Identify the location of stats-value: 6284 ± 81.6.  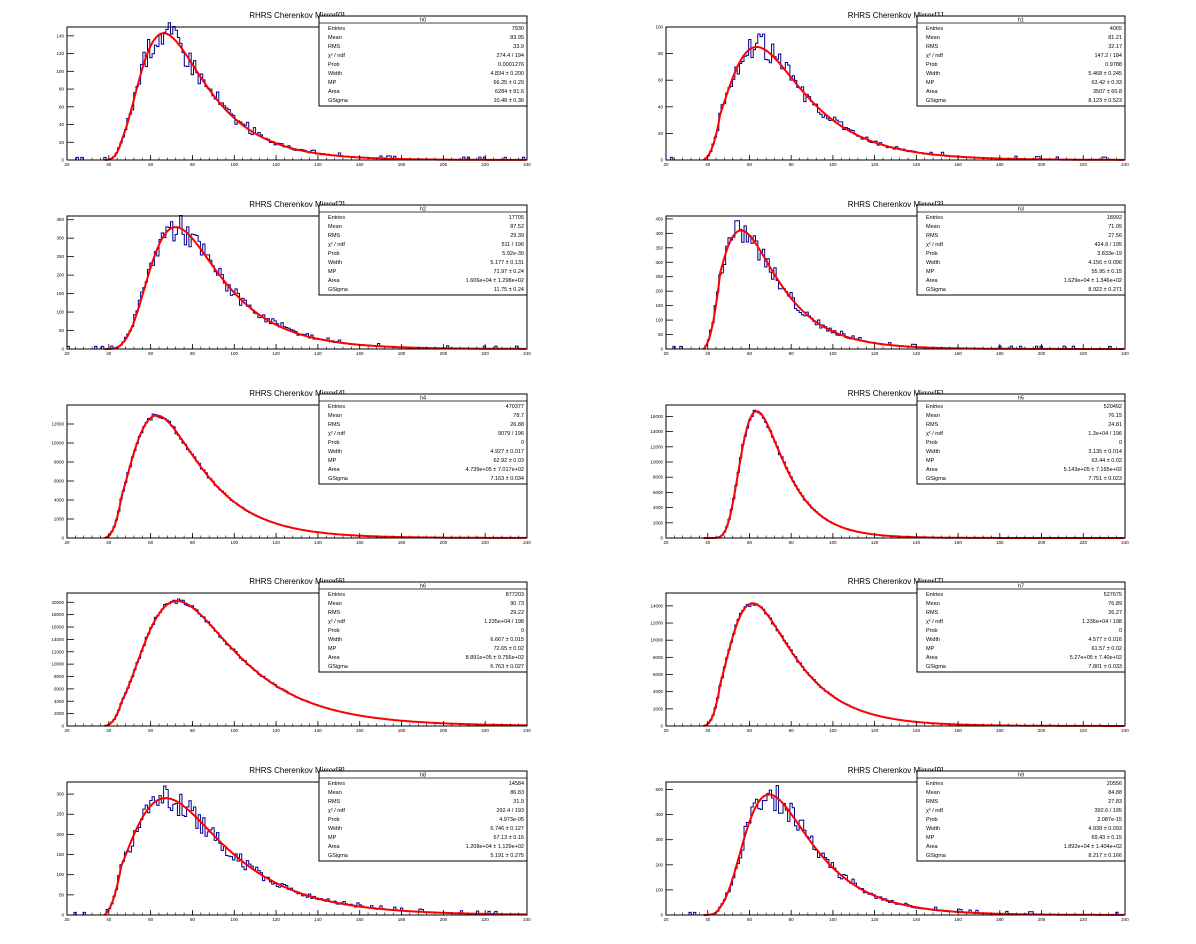
(509, 92).